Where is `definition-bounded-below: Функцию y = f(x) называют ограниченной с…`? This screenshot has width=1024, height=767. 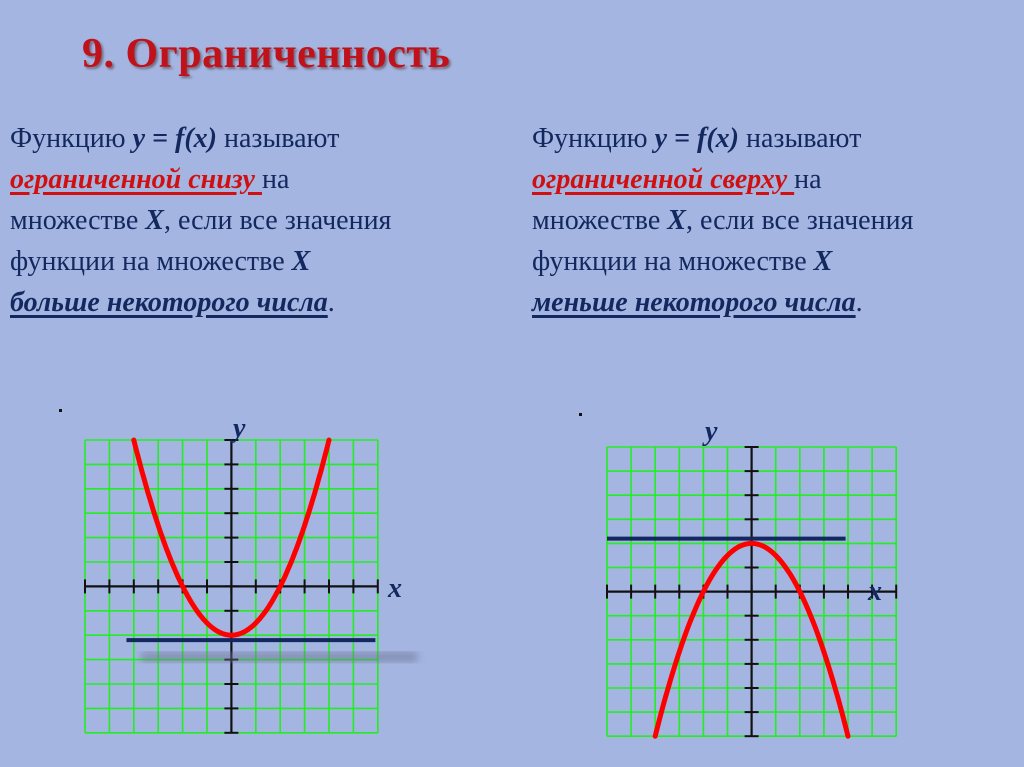 definition-bounded-below: Функцию y = f(x) называют ограниченной с… is located at coordinates (255, 220).